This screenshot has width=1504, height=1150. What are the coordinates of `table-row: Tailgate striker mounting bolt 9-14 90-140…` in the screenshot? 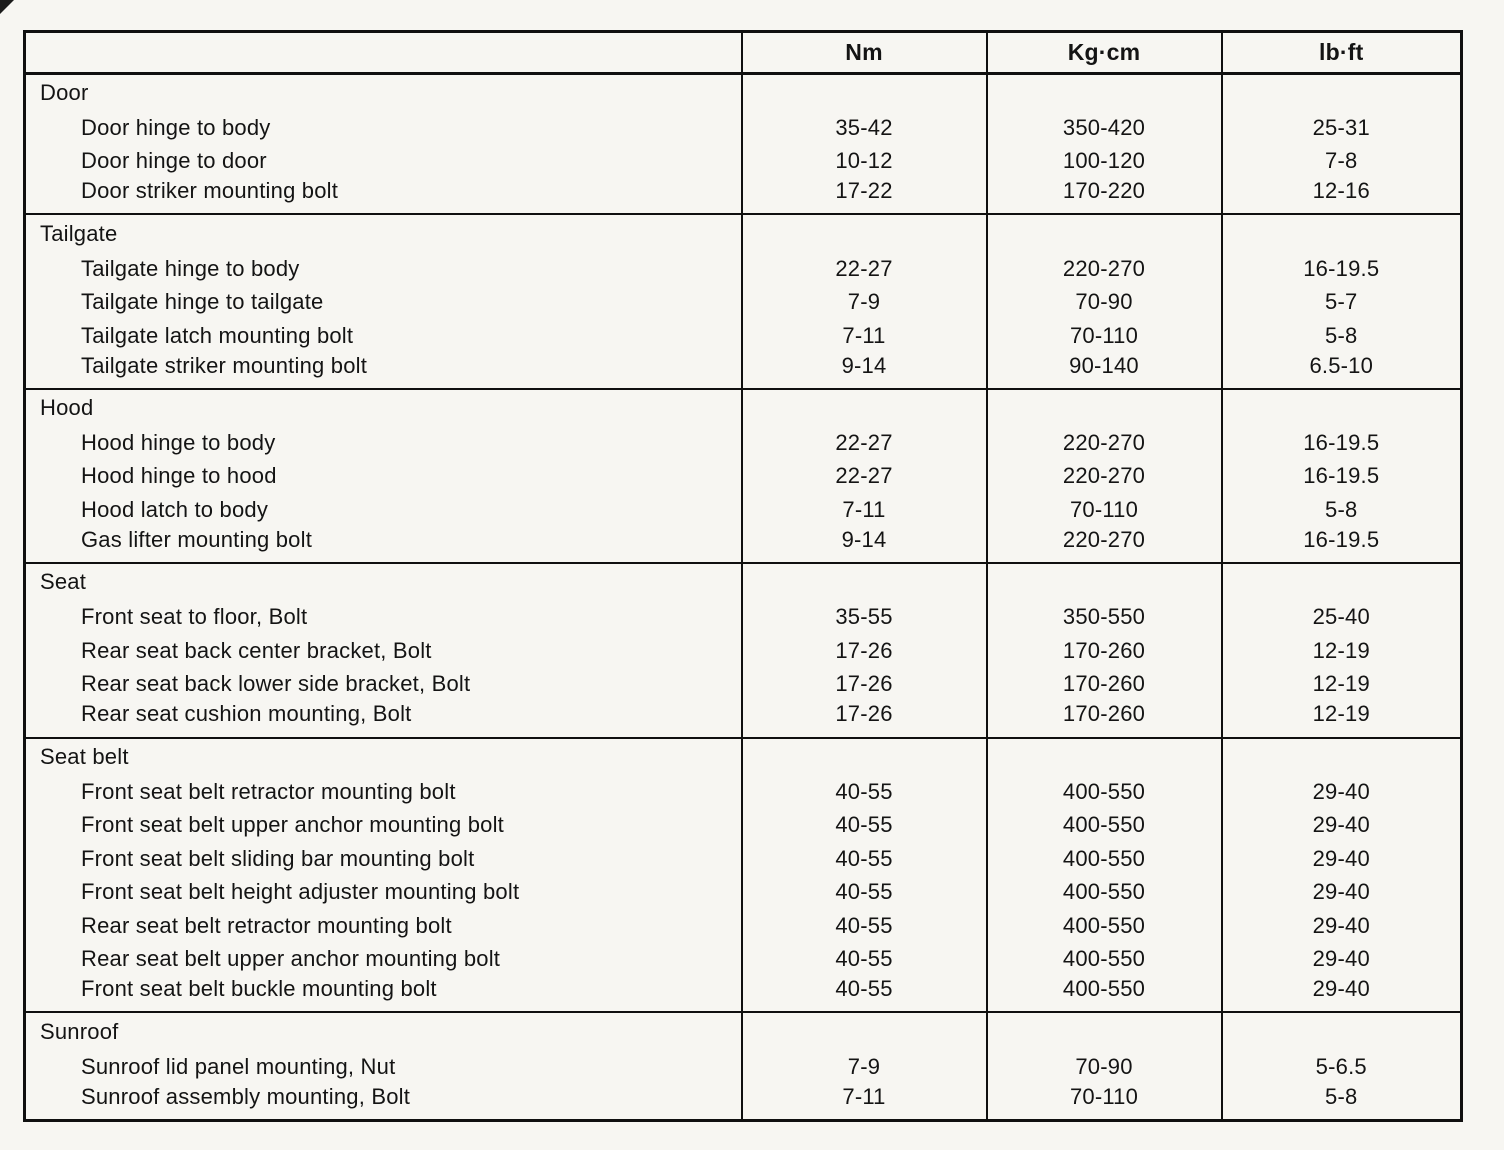 It's located at (743, 370).